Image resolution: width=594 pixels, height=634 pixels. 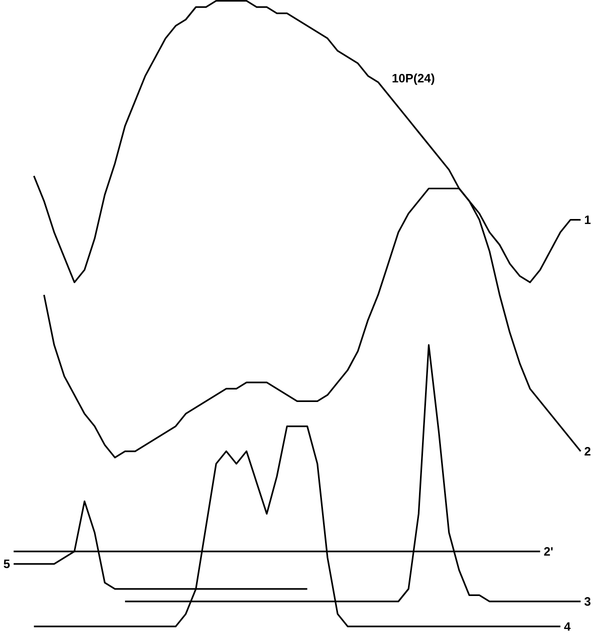 I want to click on series-label: 4, so click(x=567, y=626).